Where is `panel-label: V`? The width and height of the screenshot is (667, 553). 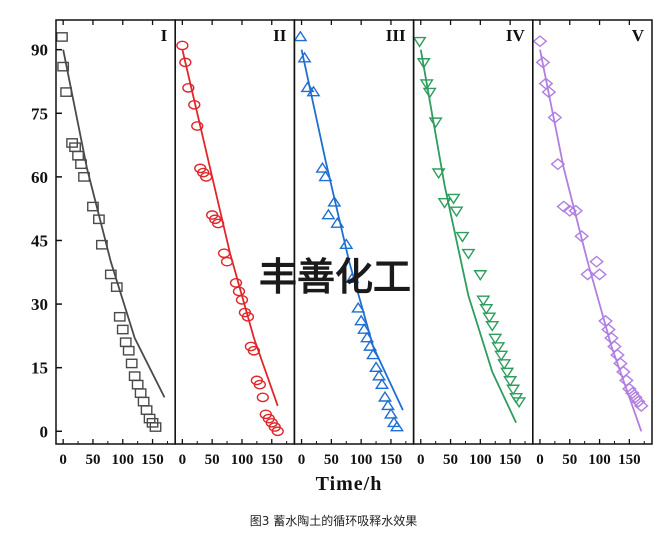 panel-label: V is located at coordinates (638, 35).